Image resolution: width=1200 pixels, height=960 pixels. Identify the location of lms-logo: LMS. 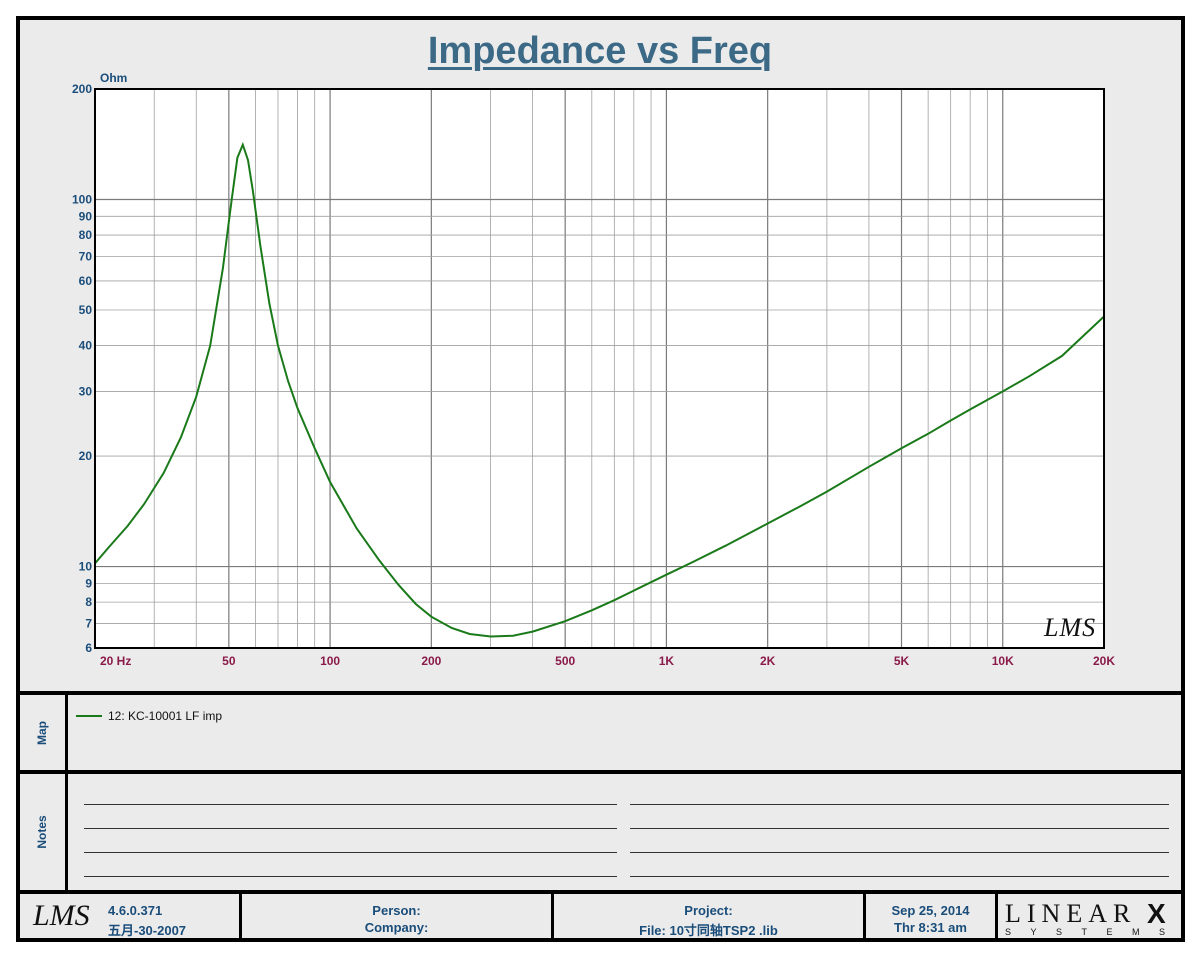
(61, 915).